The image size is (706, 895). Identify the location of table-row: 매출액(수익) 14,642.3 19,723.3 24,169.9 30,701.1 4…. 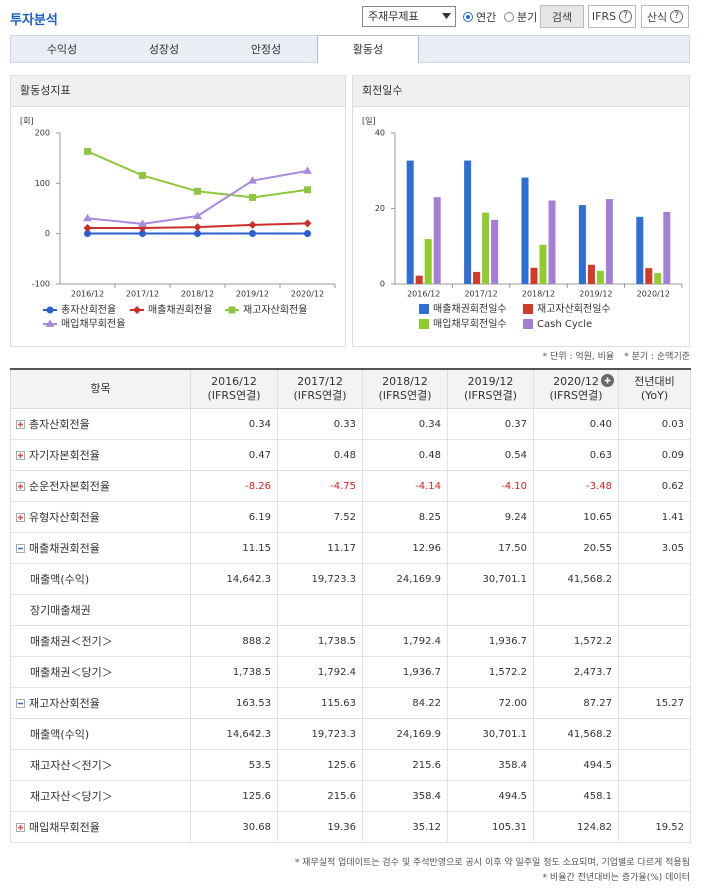
(350, 579).